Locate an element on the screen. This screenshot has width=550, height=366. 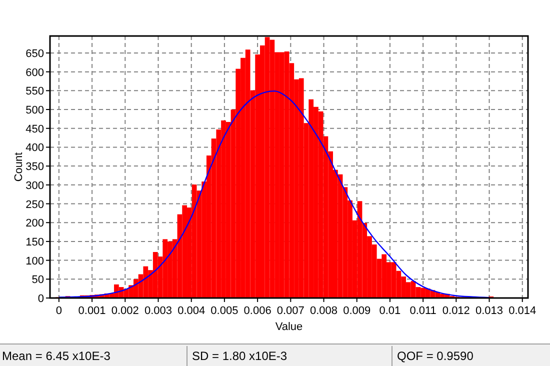
x-tick-label: 0.001 is located at coordinates (92, 311).